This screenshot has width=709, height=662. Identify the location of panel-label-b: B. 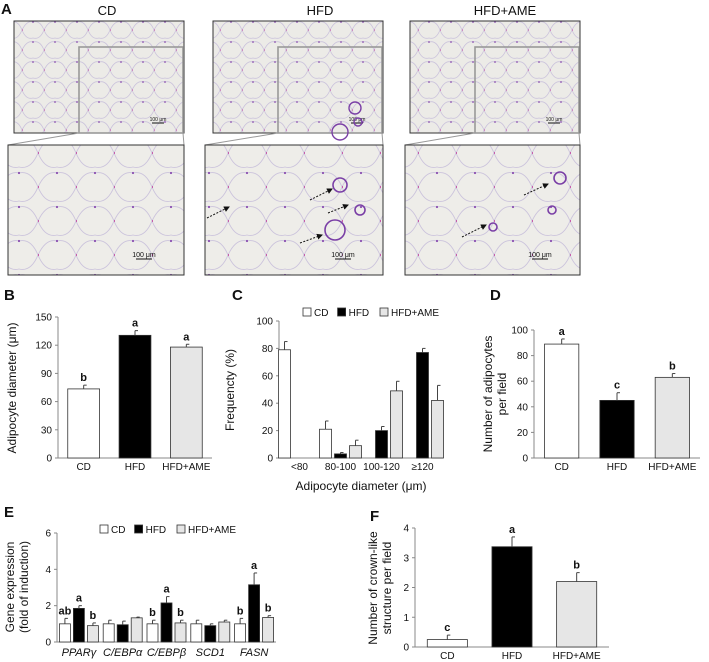
(9, 295).